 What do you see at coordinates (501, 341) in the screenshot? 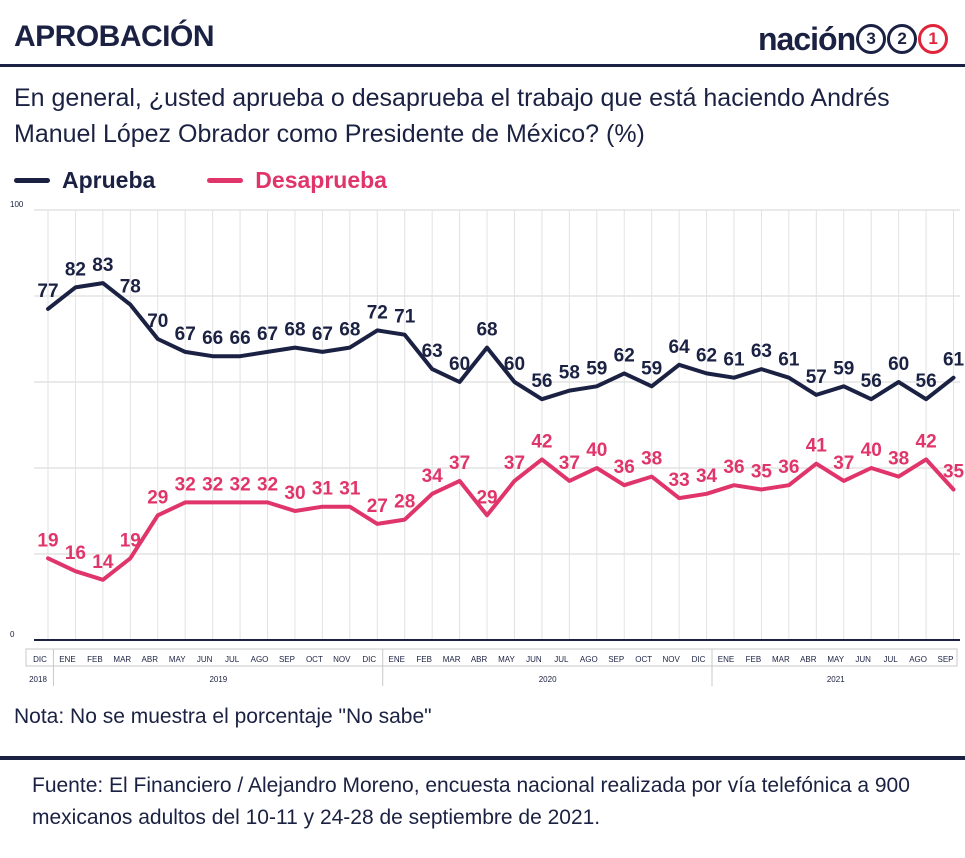
I see `series-line-aprueba` at bounding box center [501, 341].